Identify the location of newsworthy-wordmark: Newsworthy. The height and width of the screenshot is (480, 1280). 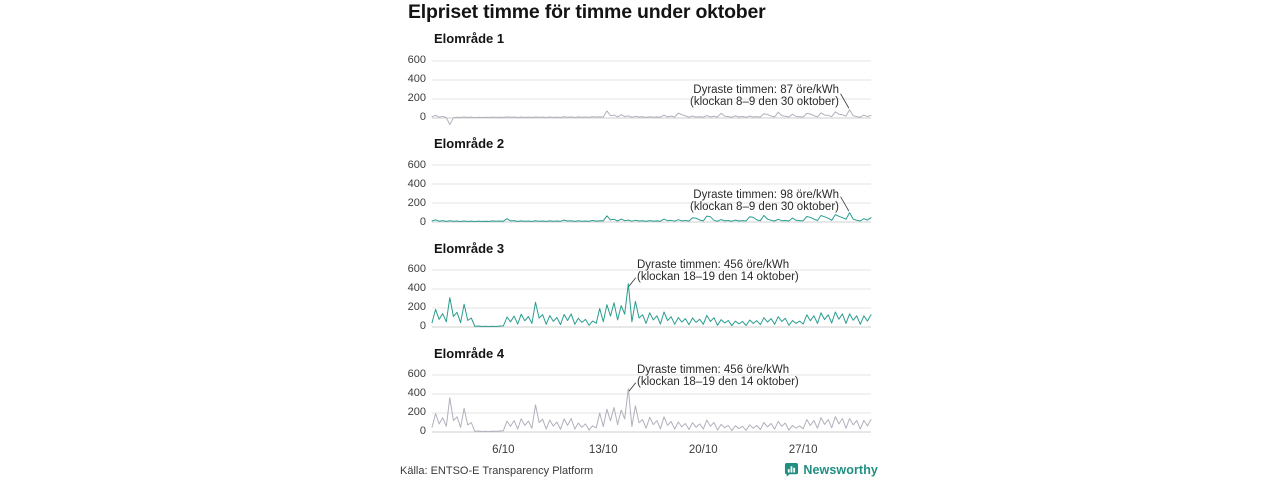
(840, 469).